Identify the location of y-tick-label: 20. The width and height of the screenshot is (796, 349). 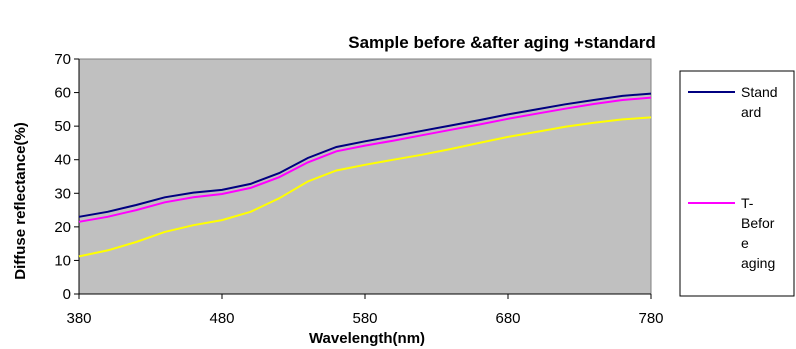
(62, 227).